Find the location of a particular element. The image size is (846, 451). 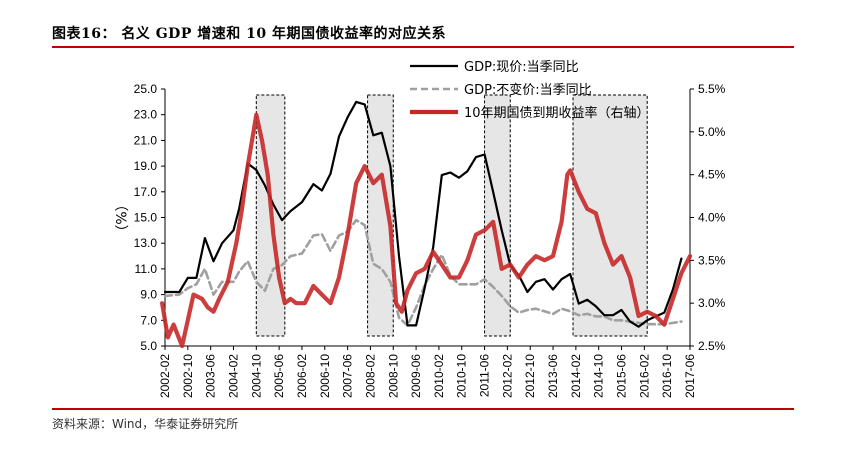

x-tick-label: 2013-06 is located at coordinates (553, 376).